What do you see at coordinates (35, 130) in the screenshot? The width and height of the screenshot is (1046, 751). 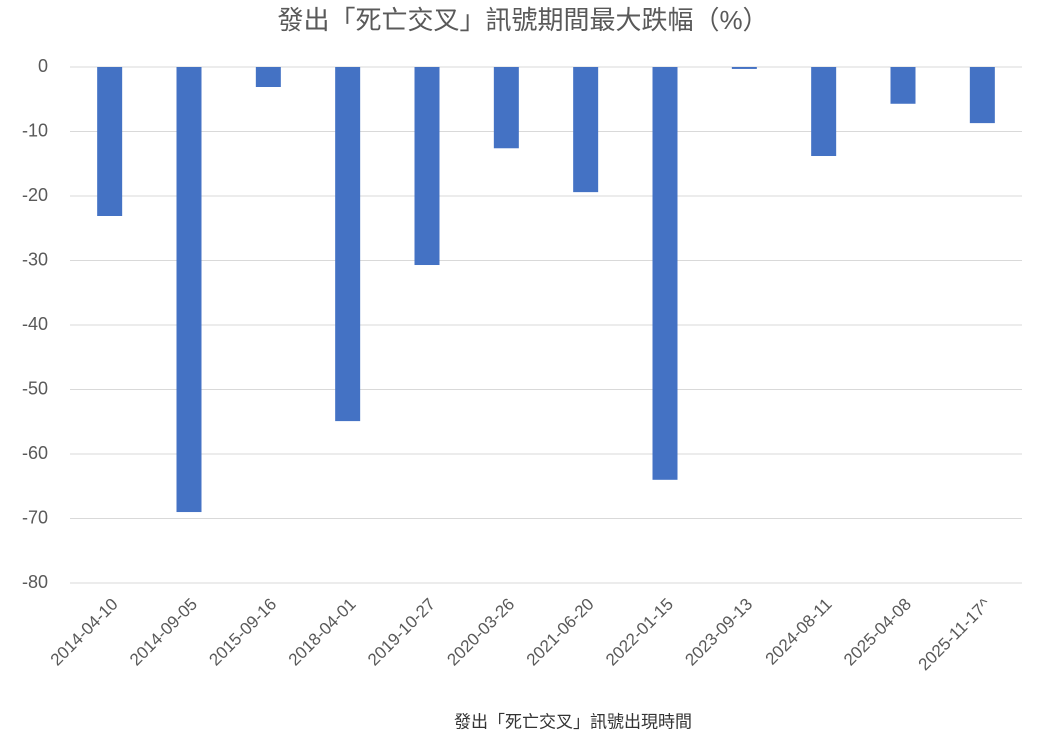 I see `y-tick-label: -10` at bounding box center [35, 130].